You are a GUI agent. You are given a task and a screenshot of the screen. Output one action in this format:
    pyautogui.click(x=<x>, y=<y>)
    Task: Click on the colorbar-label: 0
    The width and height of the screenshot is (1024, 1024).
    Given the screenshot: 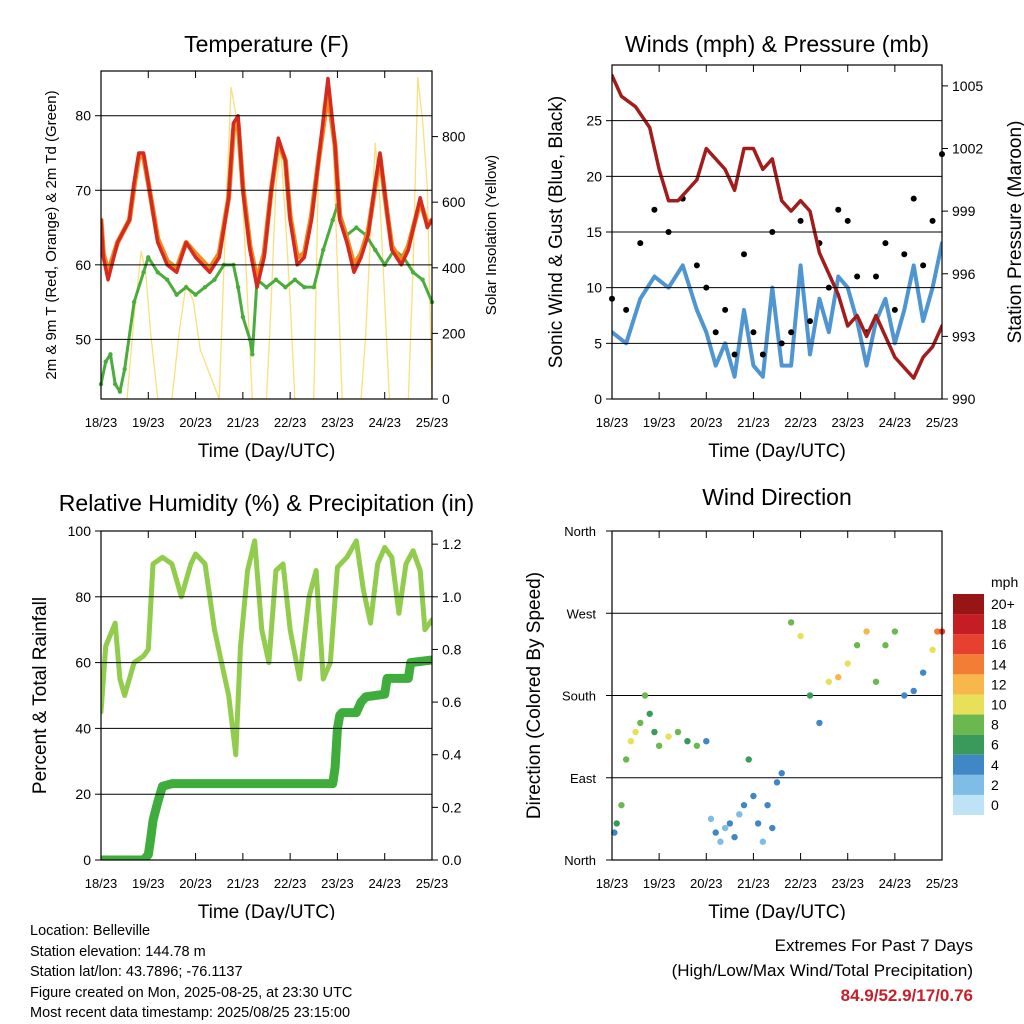 What is the action you would take?
    pyautogui.click(x=995, y=805)
    